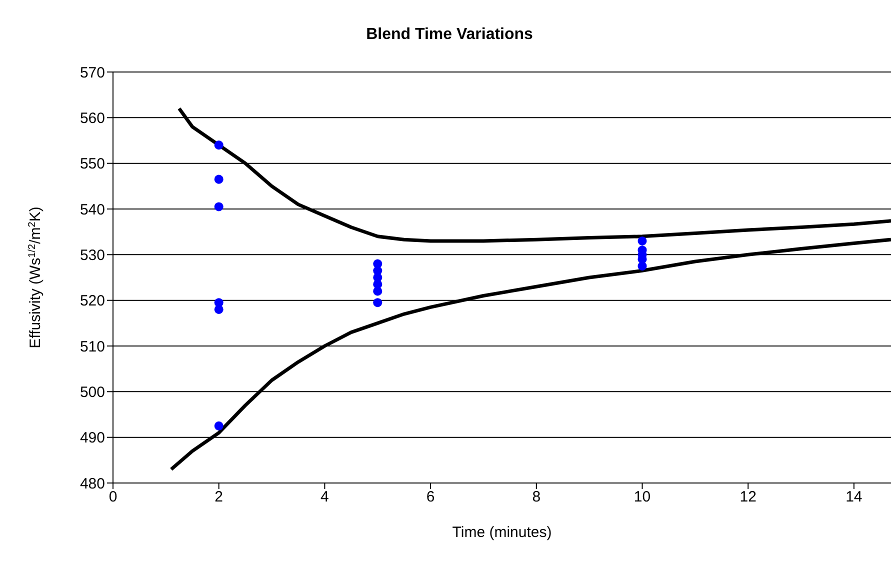  Describe the element at coordinates (324, 497) in the screenshot. I see `x-tick-label: 4` at that location.